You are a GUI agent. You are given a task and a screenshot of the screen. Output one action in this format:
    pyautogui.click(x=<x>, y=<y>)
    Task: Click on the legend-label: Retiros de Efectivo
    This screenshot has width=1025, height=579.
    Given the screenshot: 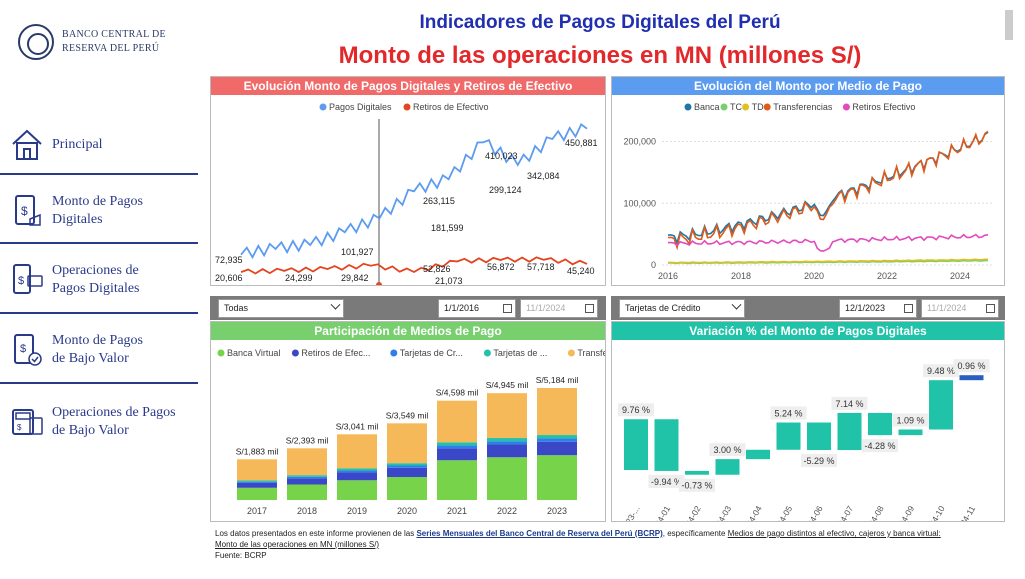 What is the action you would take?
    pyautogui.click(x=451, y=107)
    